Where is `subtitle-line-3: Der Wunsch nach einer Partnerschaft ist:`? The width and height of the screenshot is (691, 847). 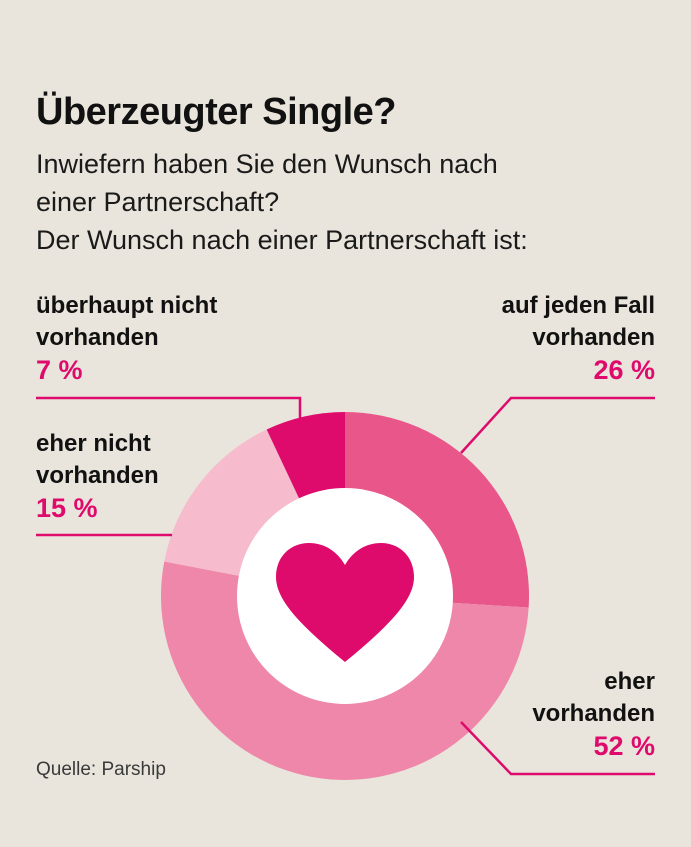 subtitle-line-3: Der Wunsch nach einer Partnerschaft ist: is located at coordinates (282, 240).